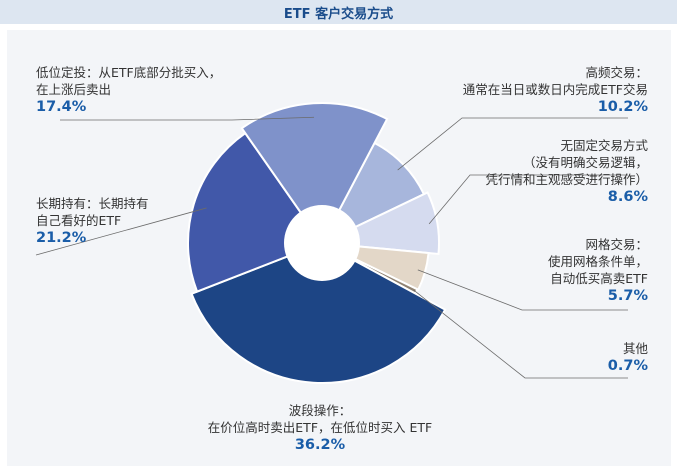  Describe the element at coordinates (604, 145) in the screenshot. I see `label-no-fixed-line1: 无固定交易方式` at that location.